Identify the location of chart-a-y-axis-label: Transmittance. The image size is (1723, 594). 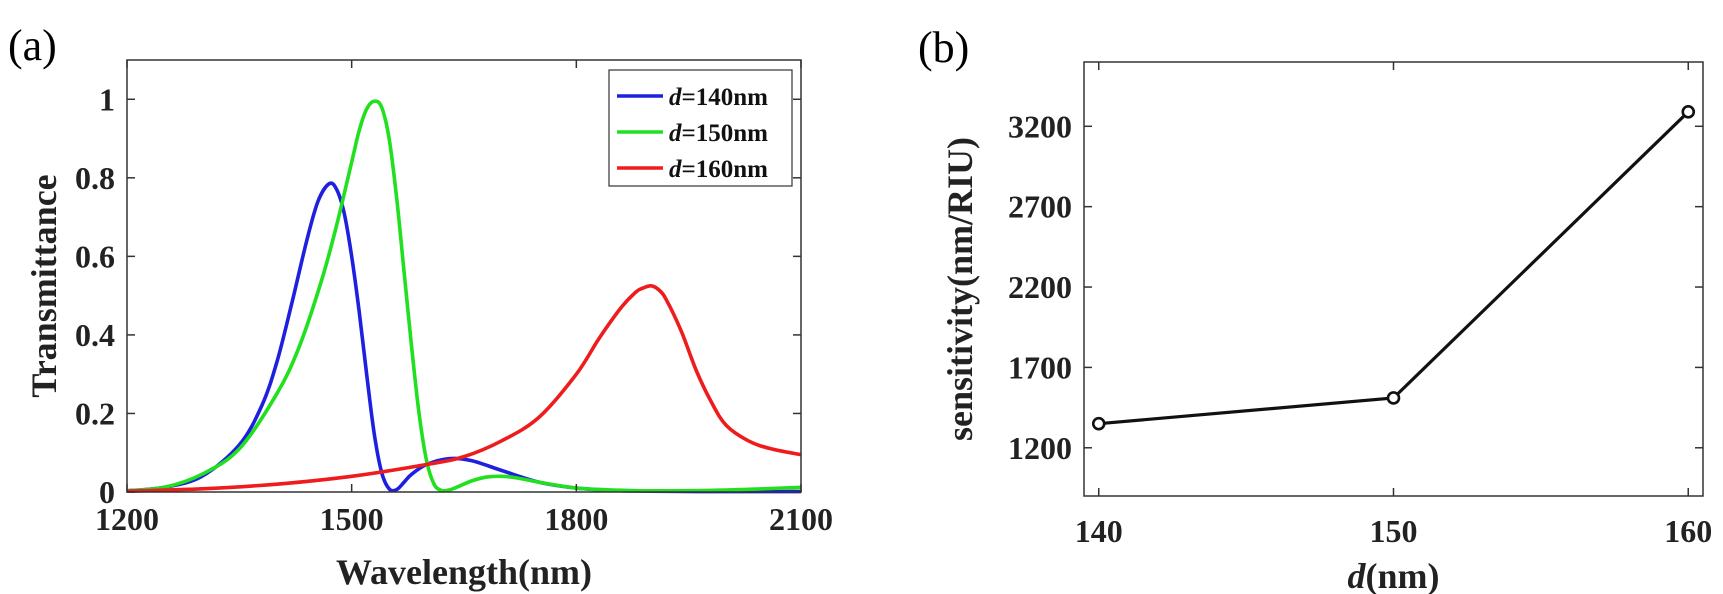
(44, 285).